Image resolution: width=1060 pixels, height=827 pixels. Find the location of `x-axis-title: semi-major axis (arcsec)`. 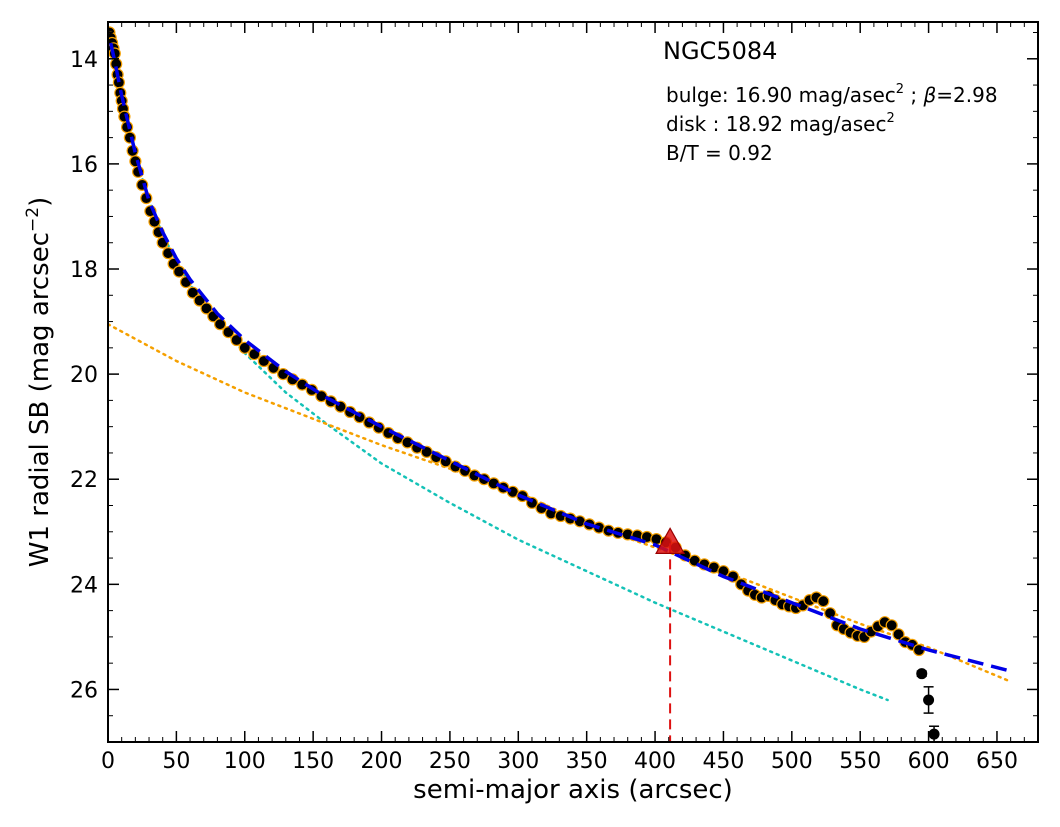

x-axis-title: semi-major axis (arcsec) is located at coordinates (573, 790).